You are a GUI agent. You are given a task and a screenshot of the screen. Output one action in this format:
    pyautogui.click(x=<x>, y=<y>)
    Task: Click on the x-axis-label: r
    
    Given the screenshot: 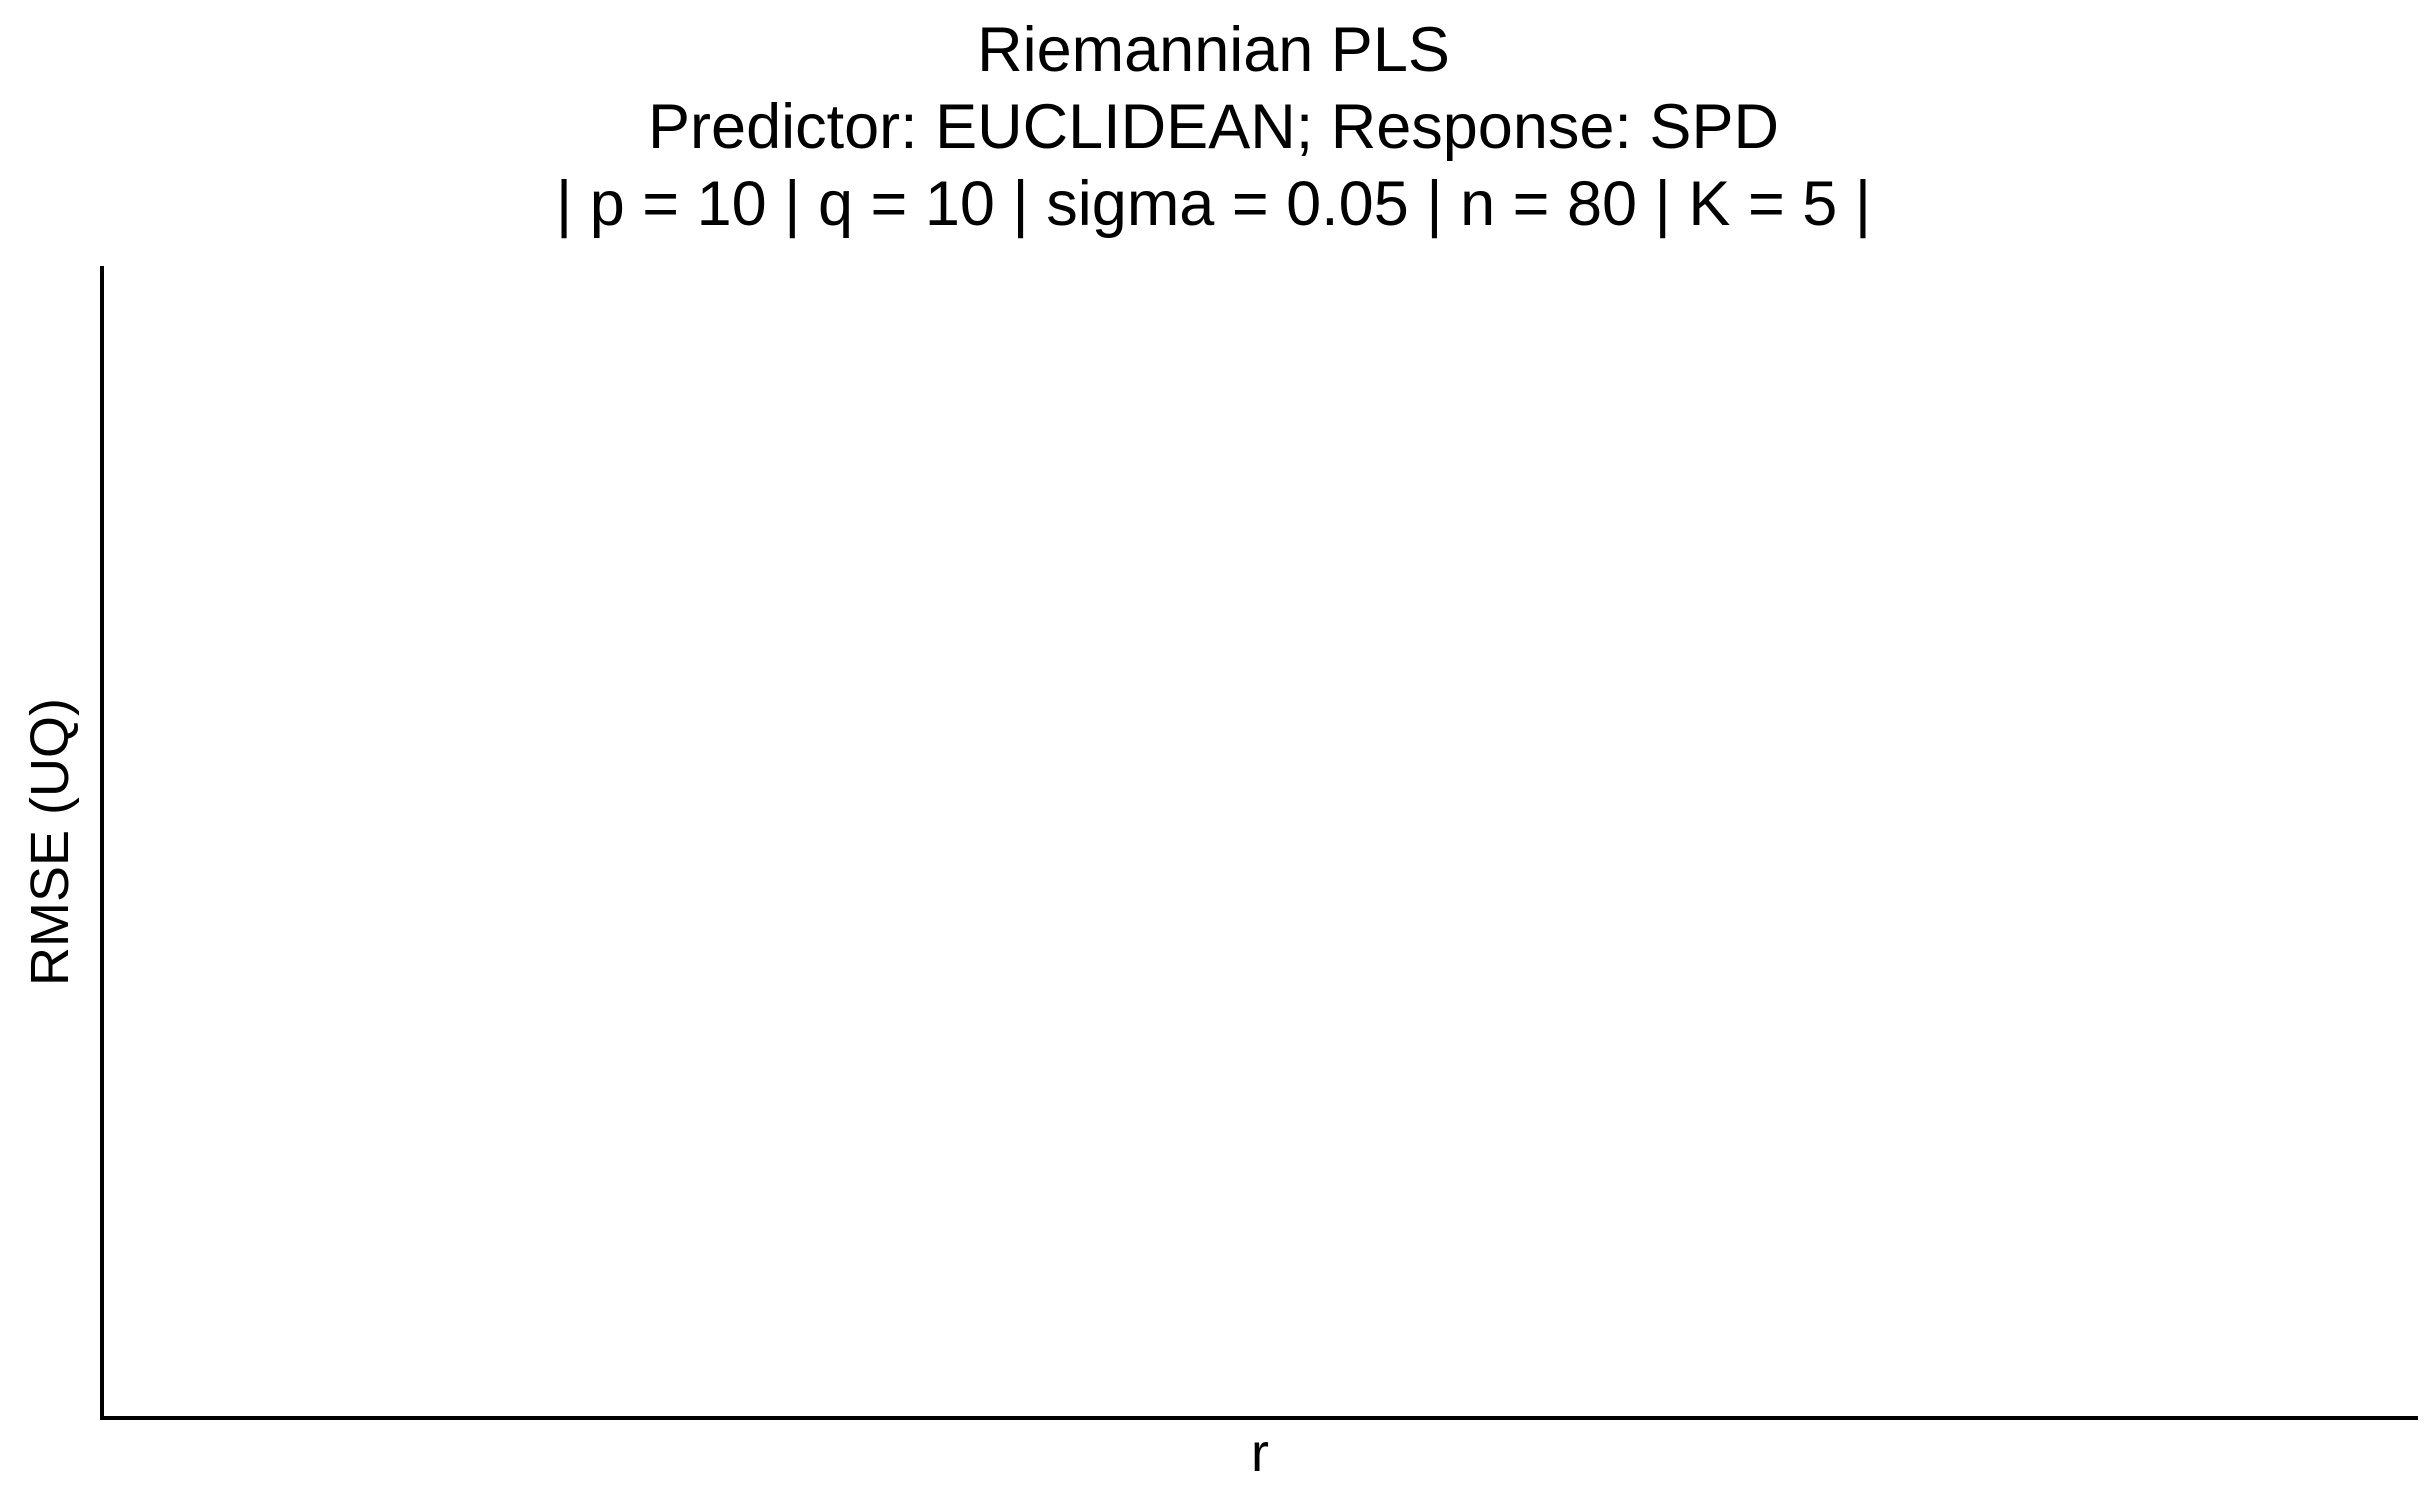 What is the action you would take?
    pyautogui.click(x=1260, y=1453)
    